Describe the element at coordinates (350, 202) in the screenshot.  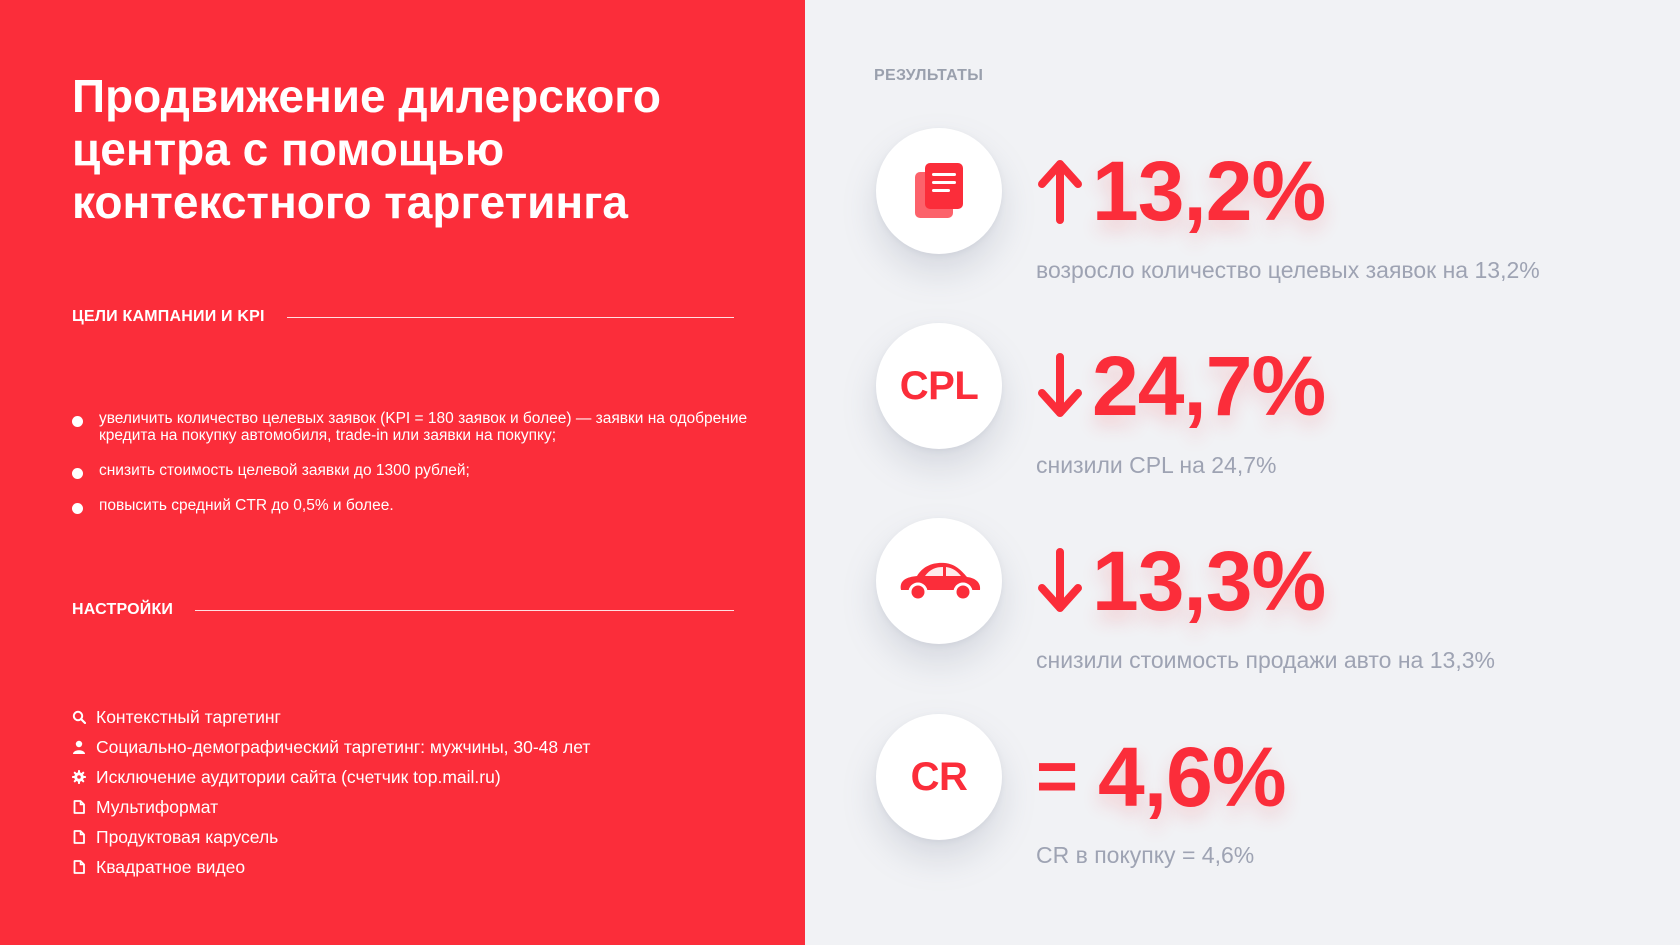
I see `title-line-3: контекстного таргетинга` at that location.